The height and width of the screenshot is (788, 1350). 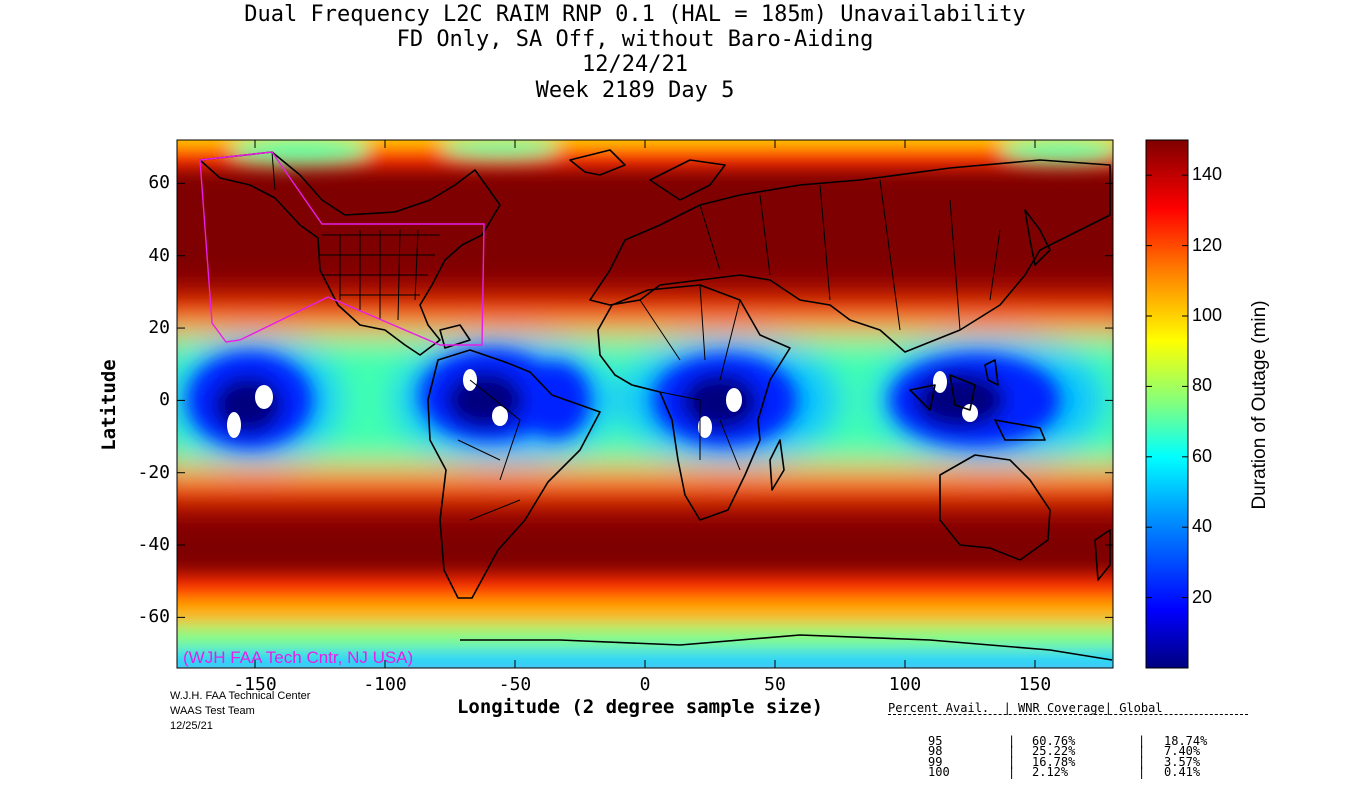 What do you see at coordinates (240, 696) in the screenshot?
I see `credit-line-1: W.J.H. FAA Technical Center` at bounding box center [240, 696].